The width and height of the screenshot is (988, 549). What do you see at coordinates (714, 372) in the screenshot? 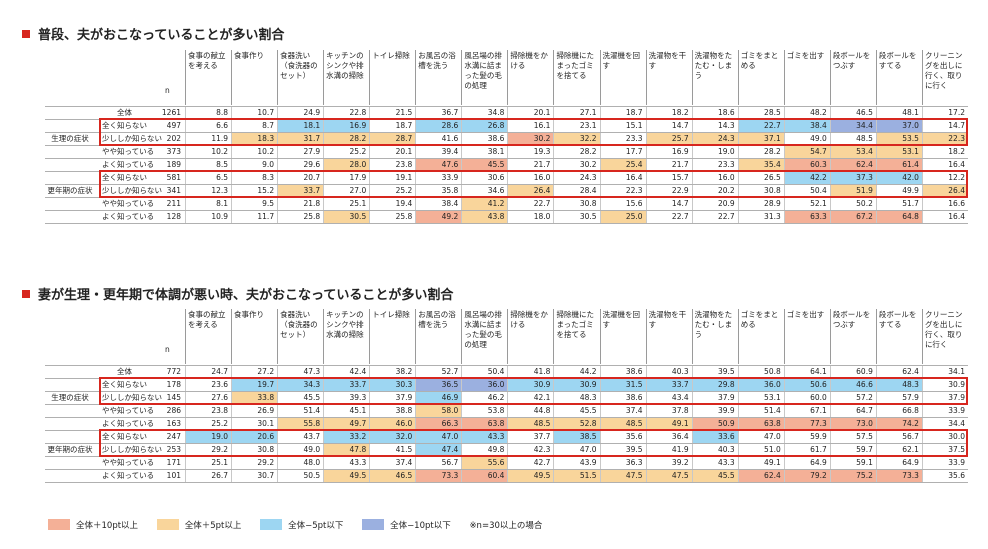
I see `table-cell: 39.5` at bounding box center [714, 372].